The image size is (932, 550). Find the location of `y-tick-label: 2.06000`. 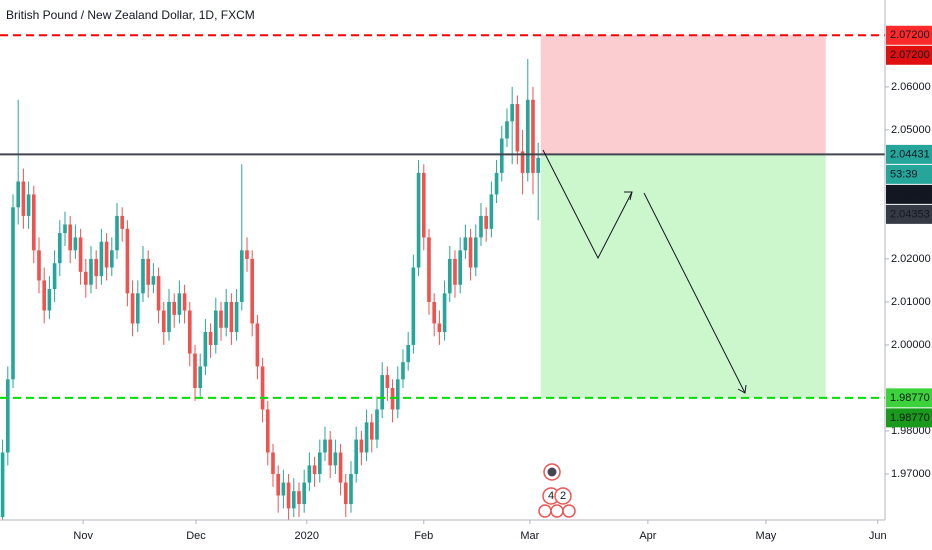

y-tick-label: 2.06000 is located at coordinates (911, 87).